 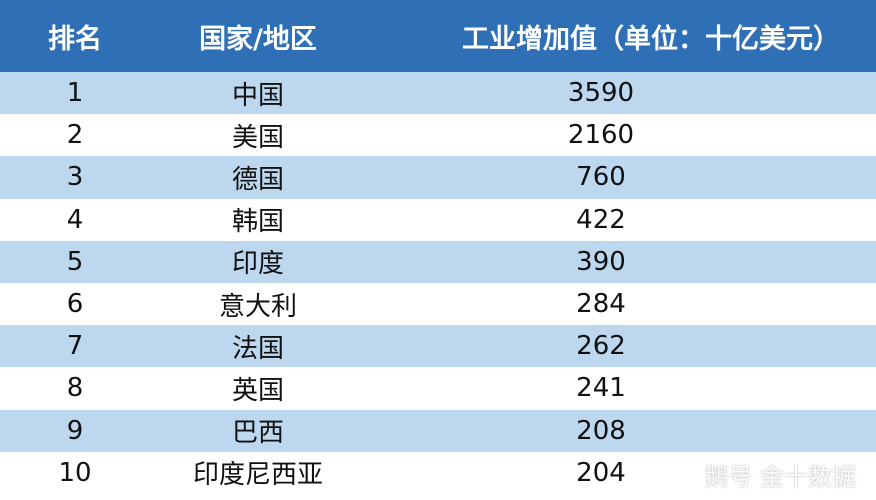 I want to click on value-cell: 760, so click(x=601, y=177).